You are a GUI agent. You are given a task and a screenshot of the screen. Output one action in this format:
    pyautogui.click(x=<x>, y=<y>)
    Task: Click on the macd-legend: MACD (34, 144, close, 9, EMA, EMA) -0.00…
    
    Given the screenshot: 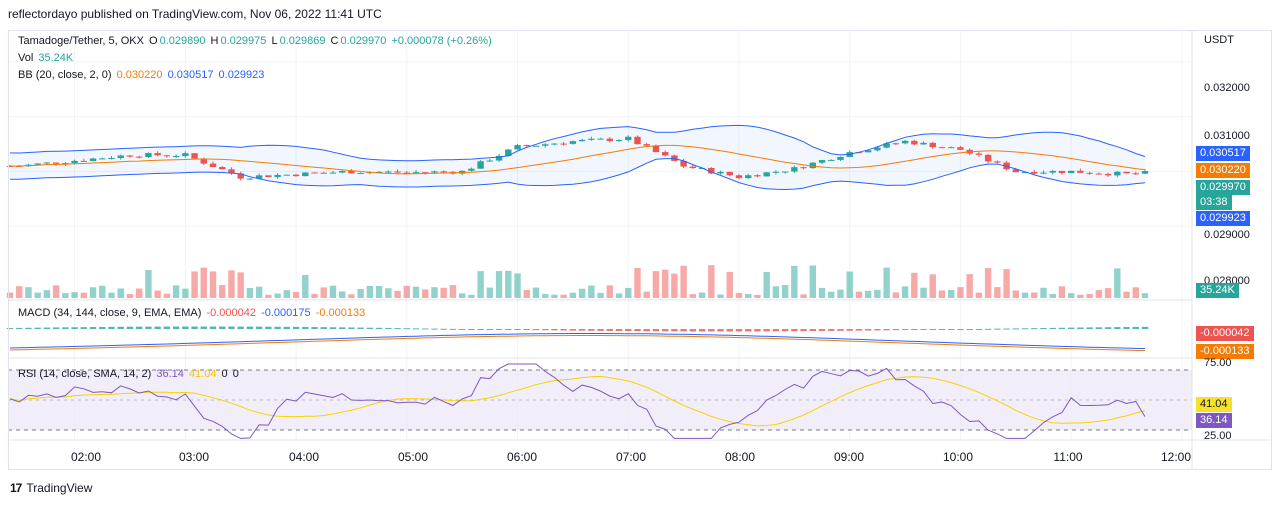 What is the action you would take?
    pyautogui.click(x=192, y=313)
    